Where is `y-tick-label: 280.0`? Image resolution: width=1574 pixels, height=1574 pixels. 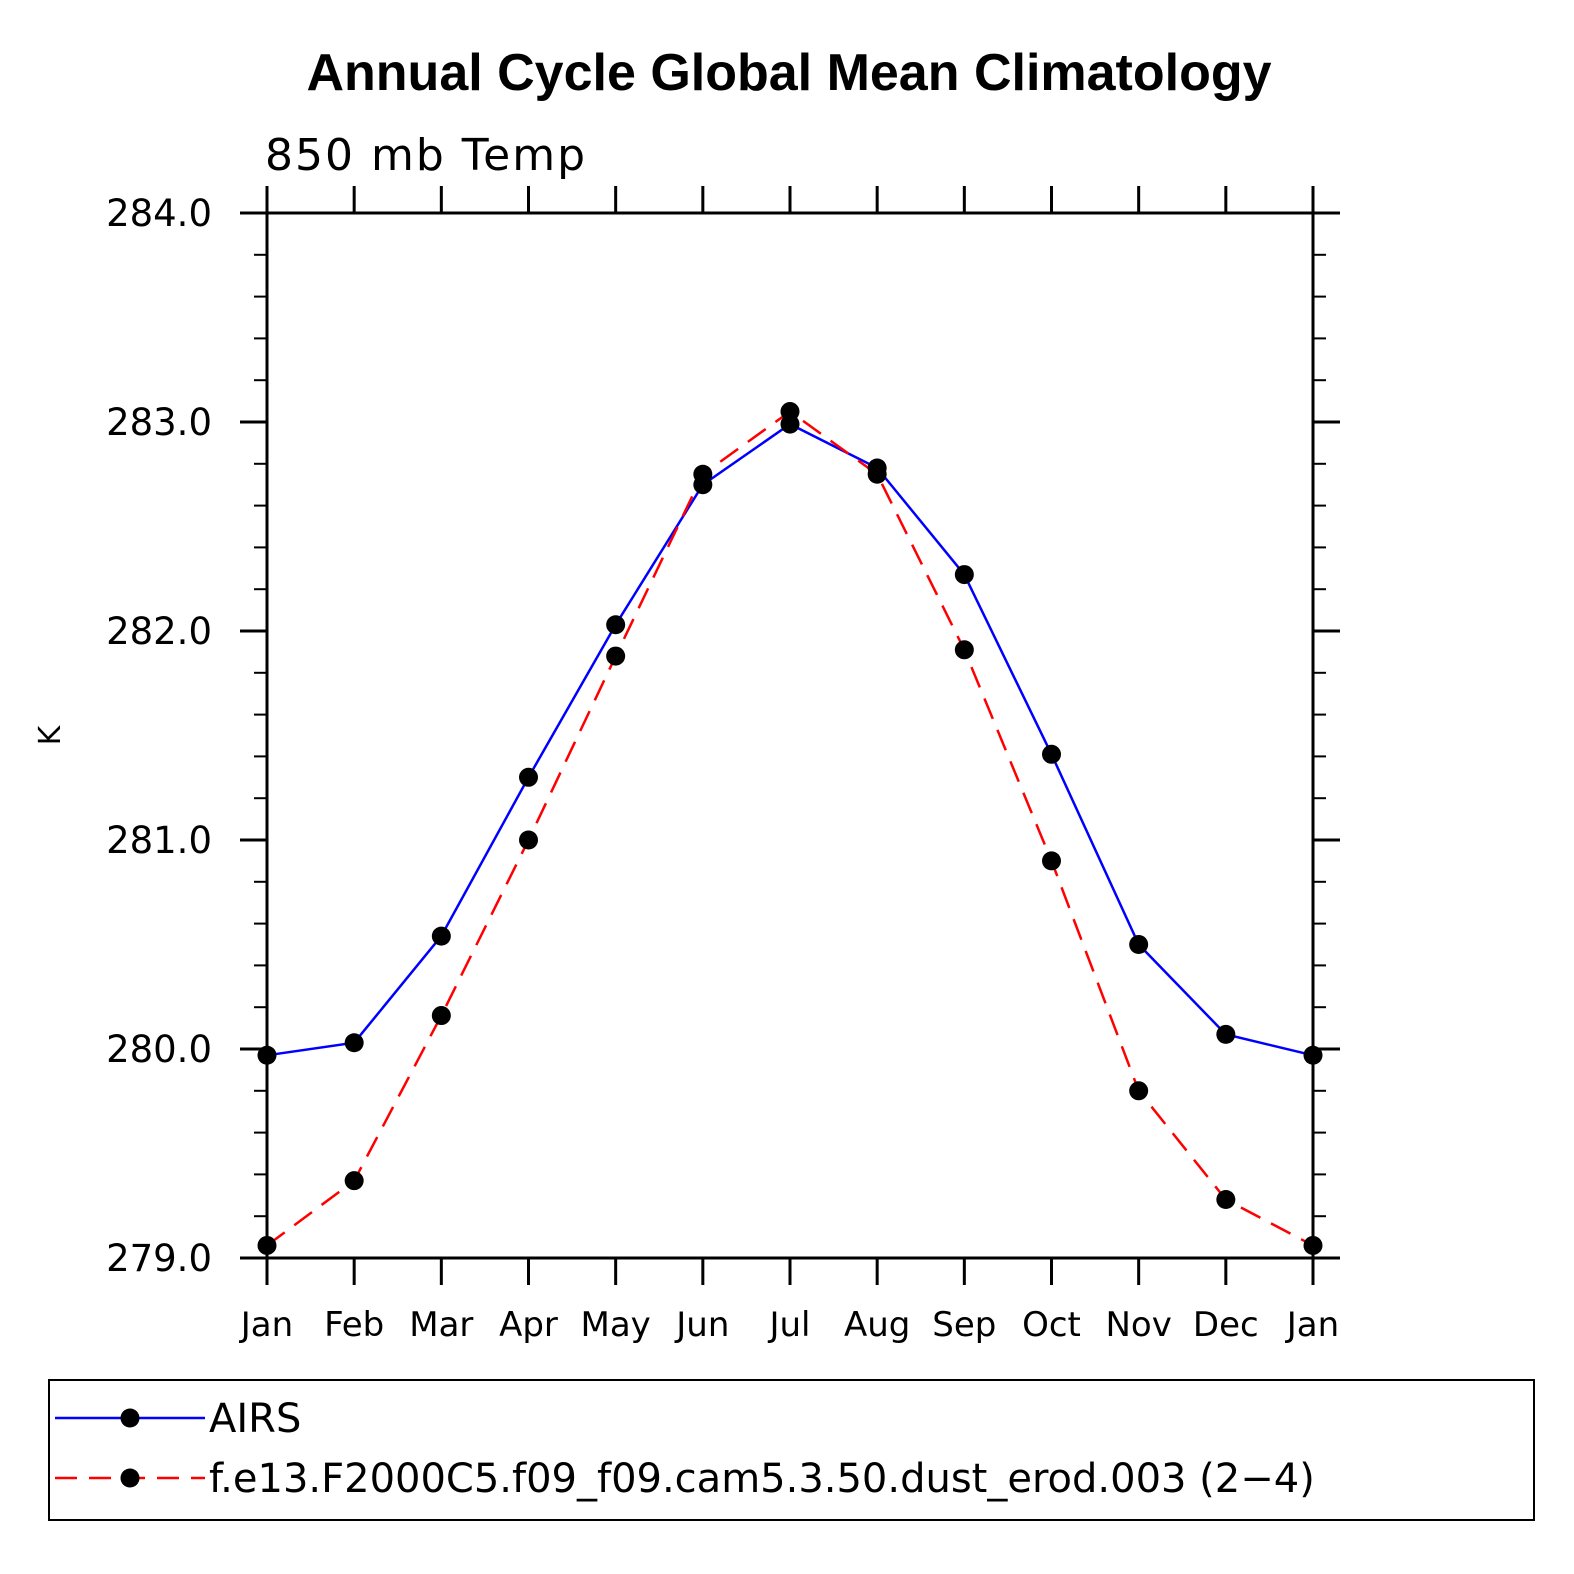 y-tick-label: 280.0 is located at coordinates (159, 1049).